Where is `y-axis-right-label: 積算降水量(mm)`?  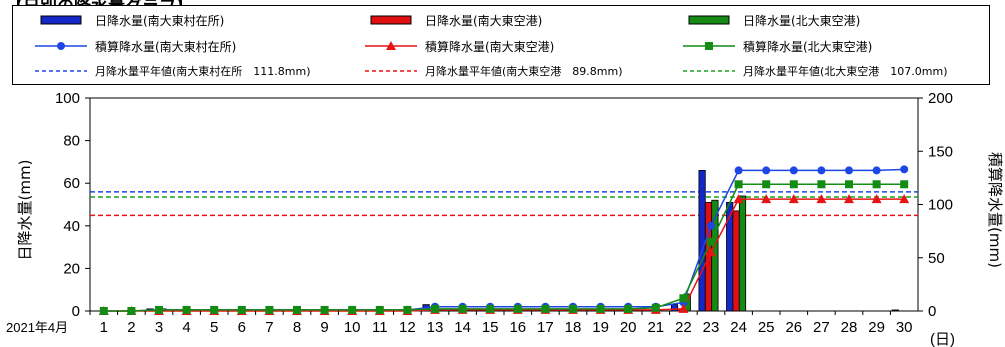 y-axis-right-label: 積算降水量(mm) is located at coordinates (995, 210).